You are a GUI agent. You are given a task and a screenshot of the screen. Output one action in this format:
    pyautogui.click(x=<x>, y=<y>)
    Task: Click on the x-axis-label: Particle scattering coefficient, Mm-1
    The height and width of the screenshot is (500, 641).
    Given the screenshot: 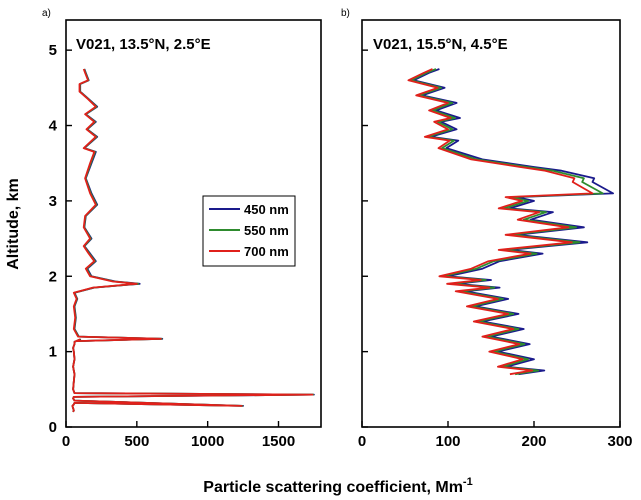 What is the action you would take?
    pyautogui.click(x=337, y=486)
    